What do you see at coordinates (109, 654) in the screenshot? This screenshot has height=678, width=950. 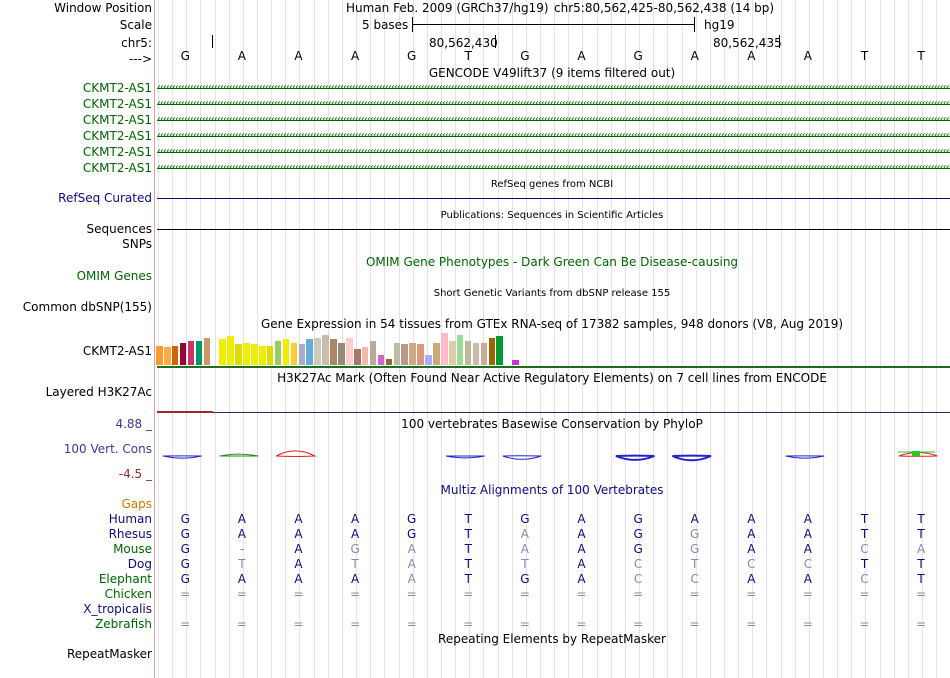 I see `repeatmasker-label: RepeatMasker` at bounding box center [109, 654].